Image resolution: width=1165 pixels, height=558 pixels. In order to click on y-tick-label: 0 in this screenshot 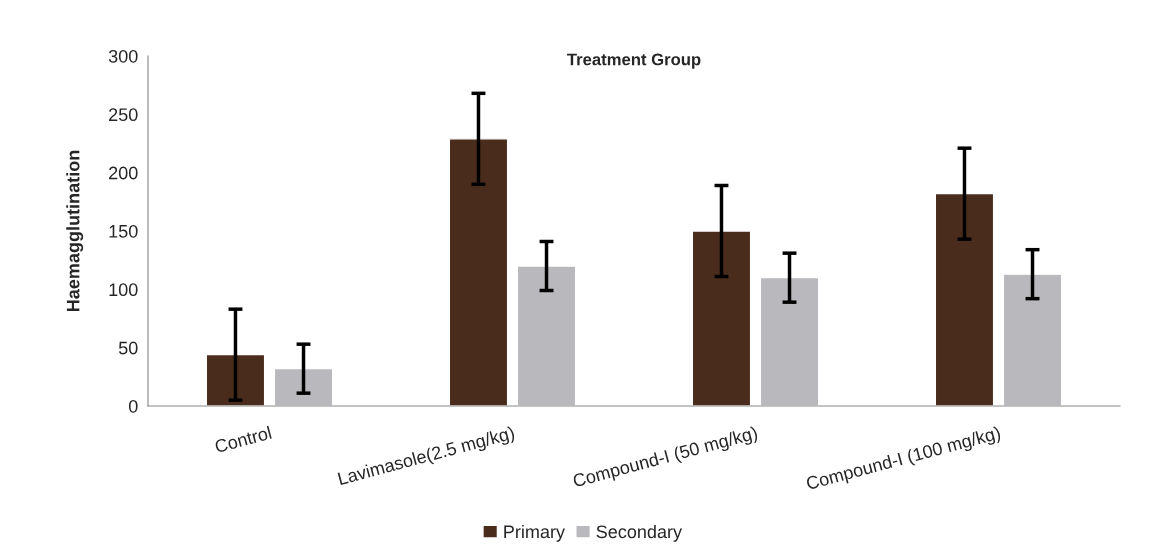, I will do `click(133, 406)`.